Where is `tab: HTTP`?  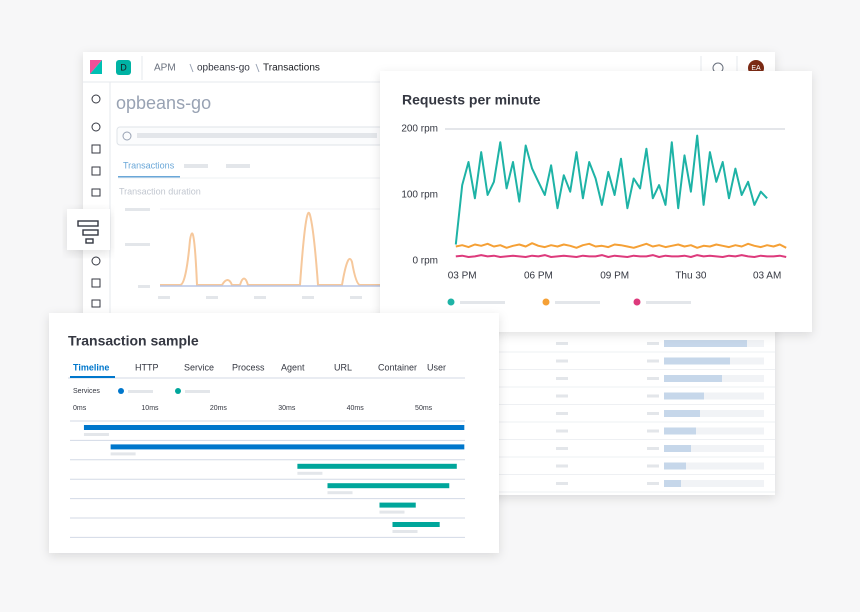
tab: HTTP is located at coordinates (147, 367).